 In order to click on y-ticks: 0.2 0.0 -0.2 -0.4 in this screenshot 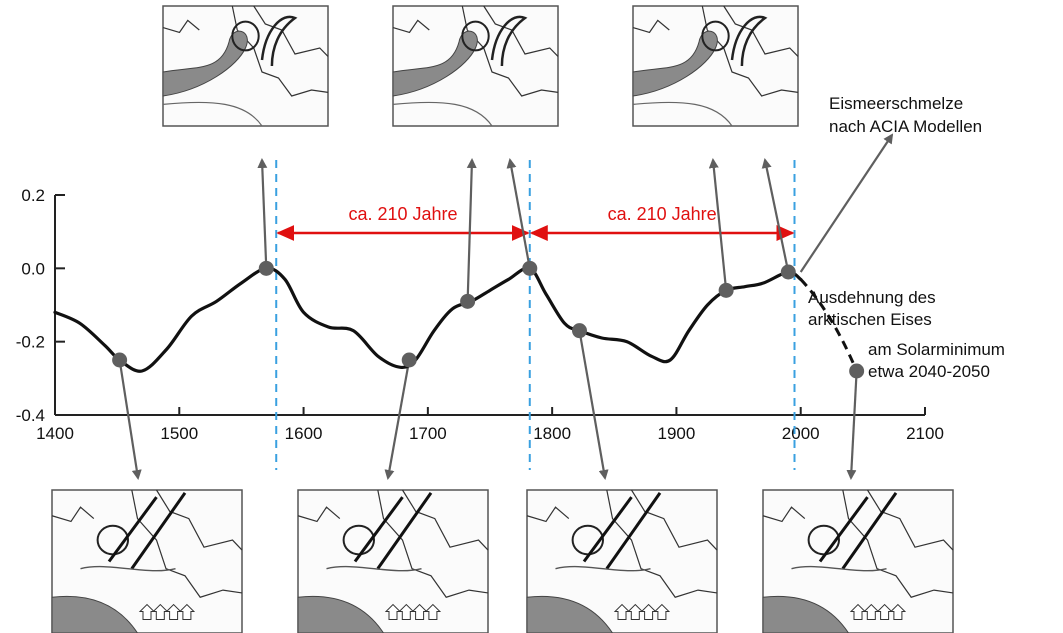, I will do `click(40, 305)`.